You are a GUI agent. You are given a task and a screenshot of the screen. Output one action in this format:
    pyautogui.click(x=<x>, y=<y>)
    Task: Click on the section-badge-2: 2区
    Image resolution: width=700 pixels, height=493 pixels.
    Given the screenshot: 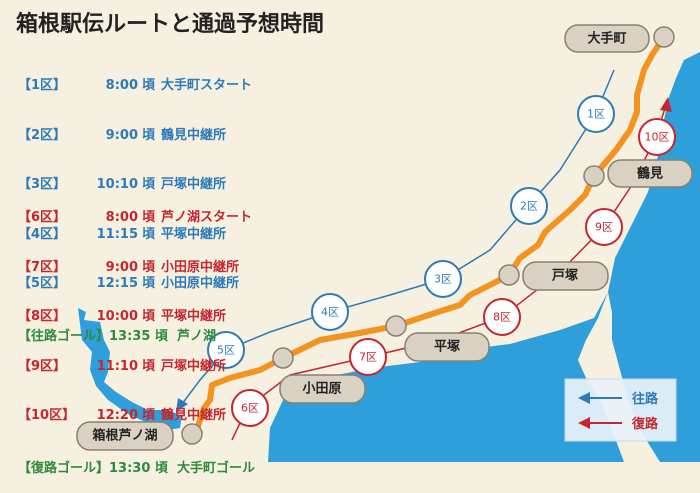 What is the action you would take?
    pyautogui.click(x=529, y=206)
    